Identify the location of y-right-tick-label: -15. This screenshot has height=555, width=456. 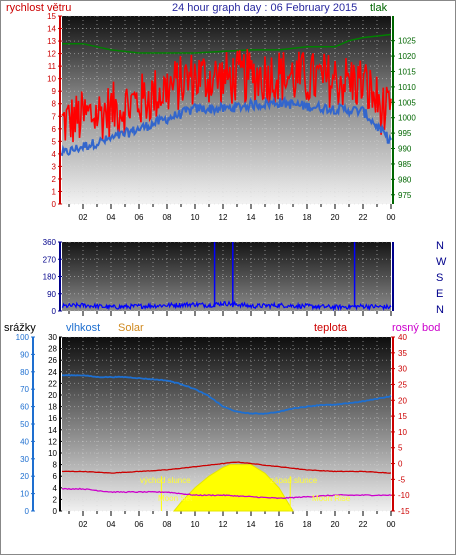
(404, 511).